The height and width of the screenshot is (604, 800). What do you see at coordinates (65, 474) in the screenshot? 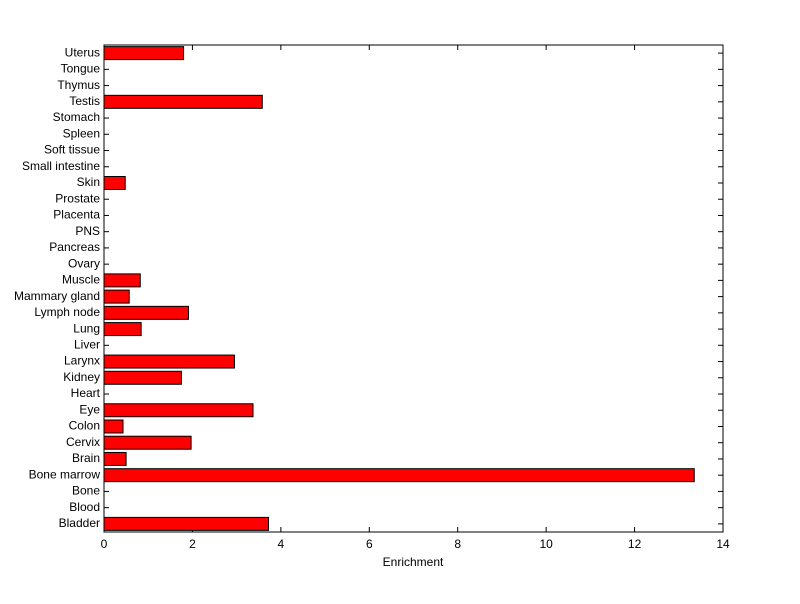
I see `y-tick-label: Bone marrow` at bounding box center [65, 474].